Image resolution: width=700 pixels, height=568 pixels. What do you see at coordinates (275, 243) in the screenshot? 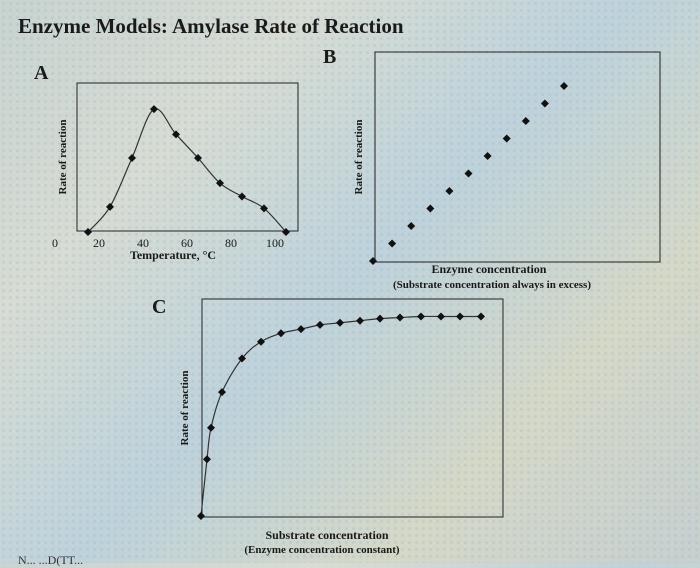
I see `x-tick-label: 100` at bounding box center [275, 243].